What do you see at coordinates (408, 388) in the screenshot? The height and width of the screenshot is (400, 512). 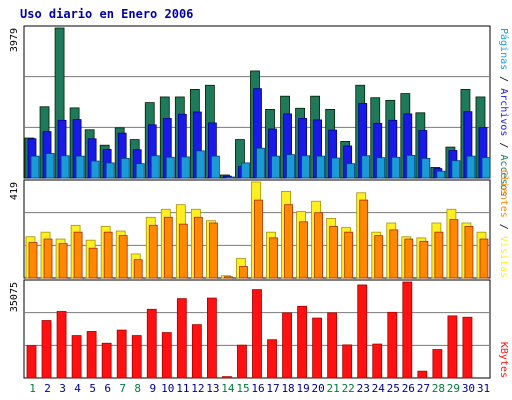 I see `x-tick-label: 26` at bounding box center [408, 388].